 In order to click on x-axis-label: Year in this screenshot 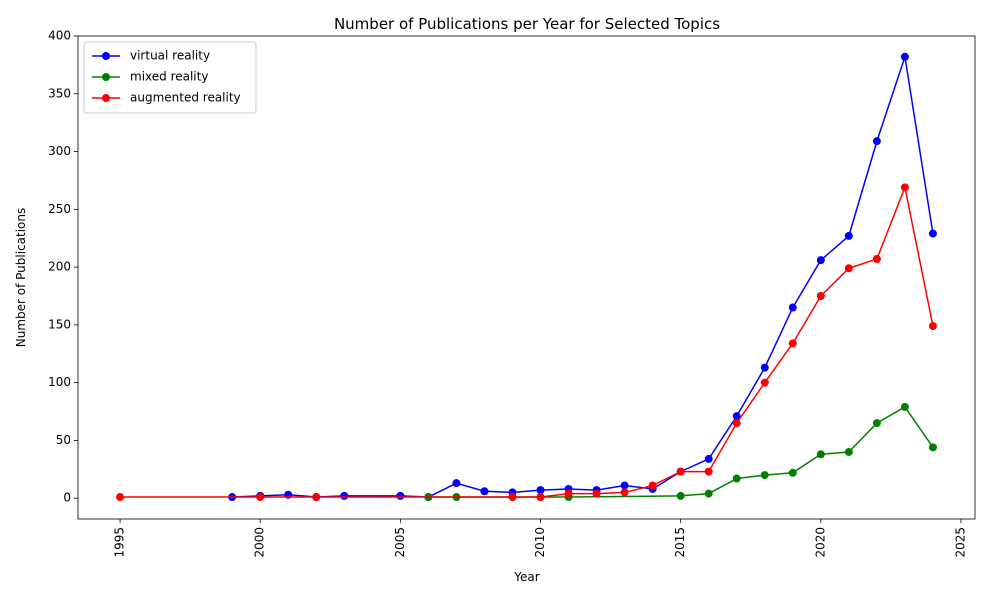, I will do `click(526, 577)`.